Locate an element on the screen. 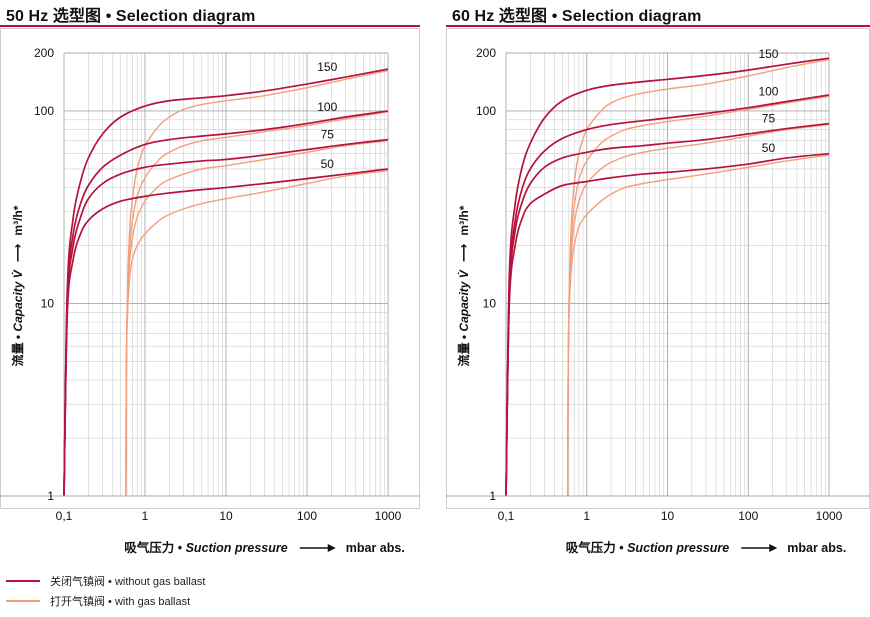 This screenshot has width=870, height=617. legend-swatch-without-ballast is located at coordinates (23, 581).